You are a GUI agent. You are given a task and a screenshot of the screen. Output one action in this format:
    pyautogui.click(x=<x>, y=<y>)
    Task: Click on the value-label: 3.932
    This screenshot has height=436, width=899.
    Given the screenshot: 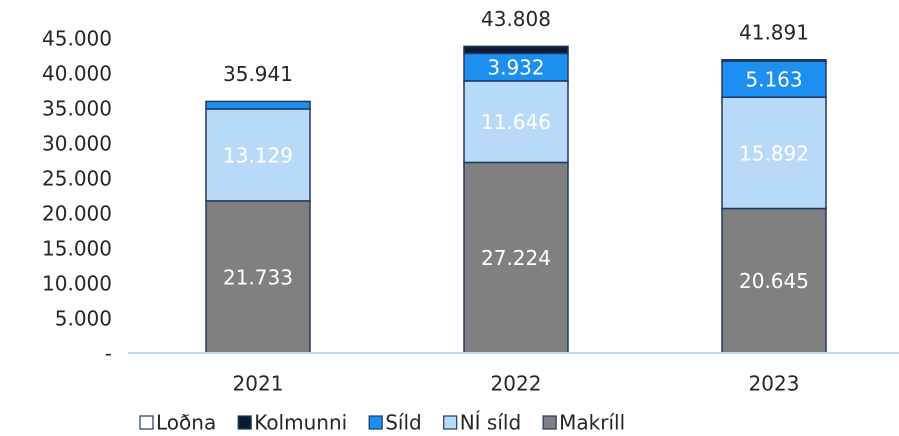 What is the action you would take?
    pyautogui.click(x=515, y=68)
    